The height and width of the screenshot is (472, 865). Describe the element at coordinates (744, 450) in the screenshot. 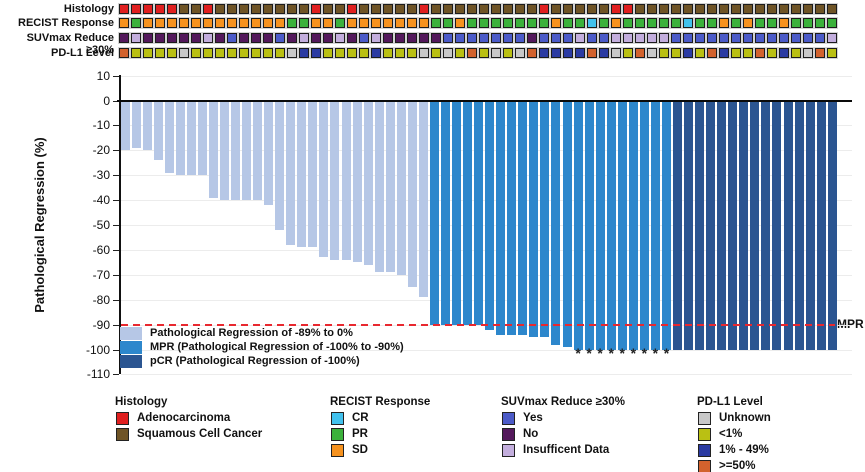

I see `legend-item-label: 1% - 49%` at that location.